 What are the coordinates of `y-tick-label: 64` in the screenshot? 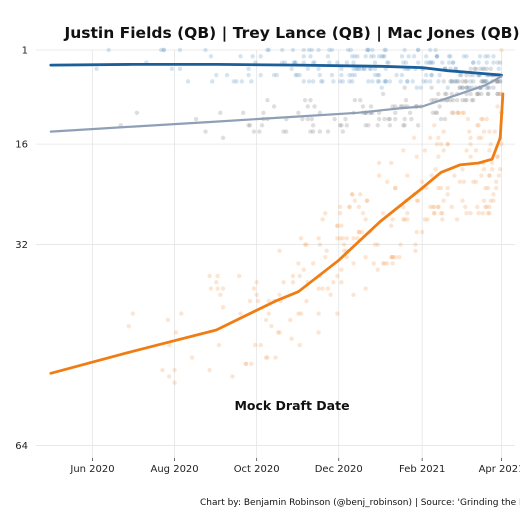 It's located at (21, 446).